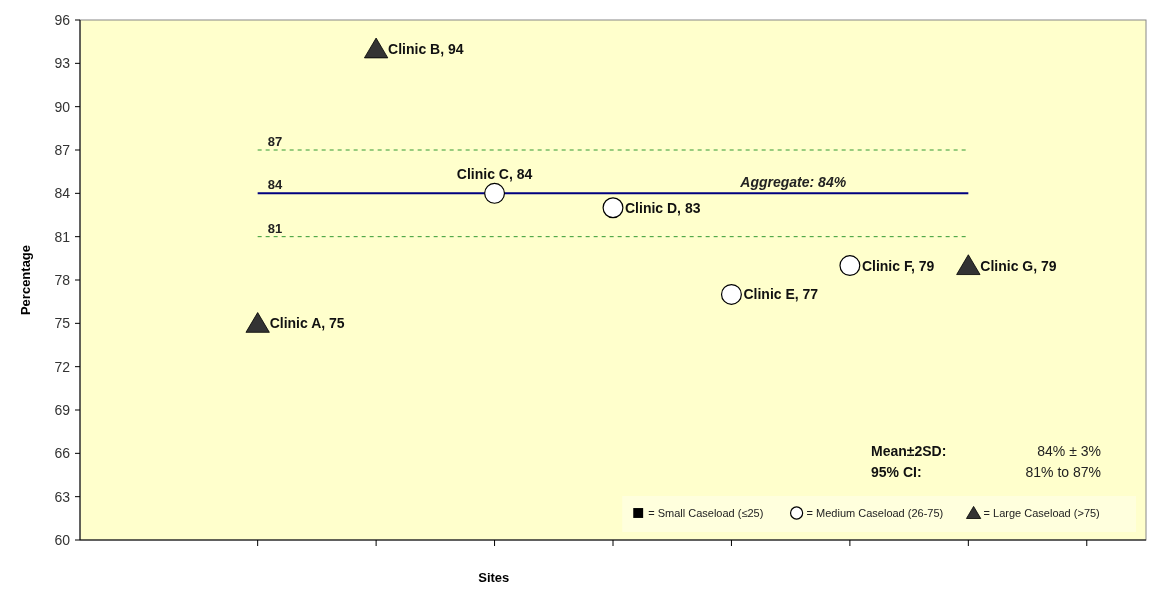  I want to click on text: Mean±2SD: 84% ± 3%, so click(986, 451).